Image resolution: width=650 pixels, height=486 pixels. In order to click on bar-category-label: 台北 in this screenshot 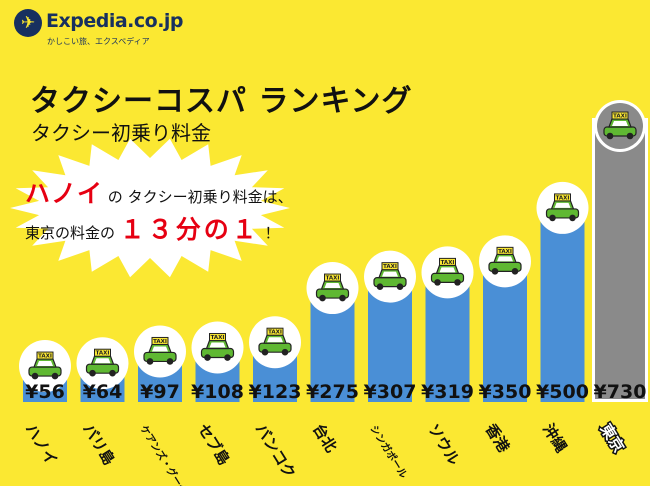, I will do `click(324, 438)`.